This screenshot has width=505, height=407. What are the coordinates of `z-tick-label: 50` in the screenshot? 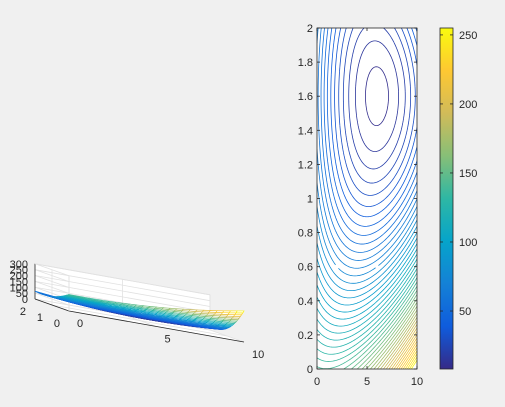 It's located at (22, 294).